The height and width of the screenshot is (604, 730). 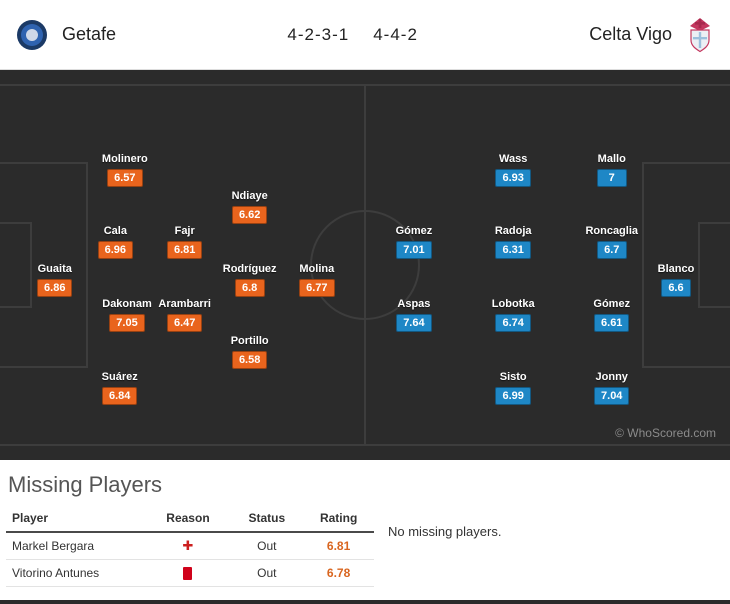 I want to click on player-rating-badge: 6.86, so click(x=55, y=287).